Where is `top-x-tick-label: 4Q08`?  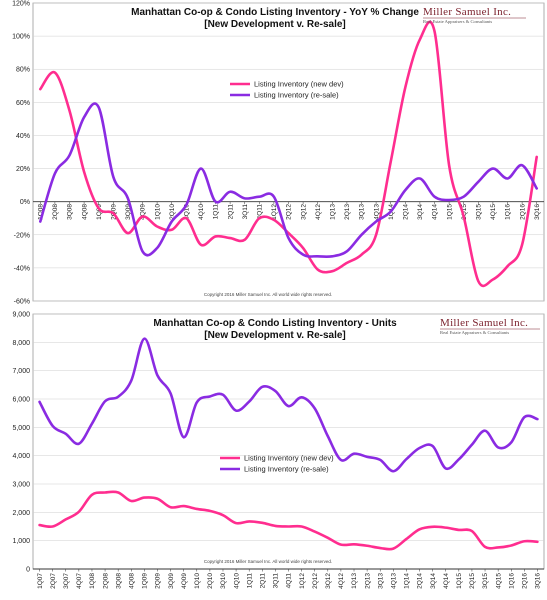
top-x-tick-label: 4Q08 is located at coordinates (84, 212).